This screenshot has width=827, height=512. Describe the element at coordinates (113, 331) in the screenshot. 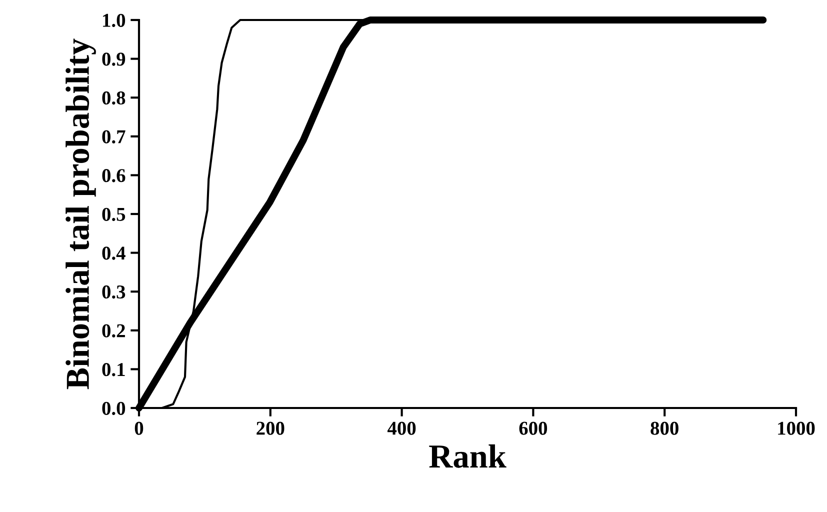

I see `y-tick-label: 0.2` at that location.